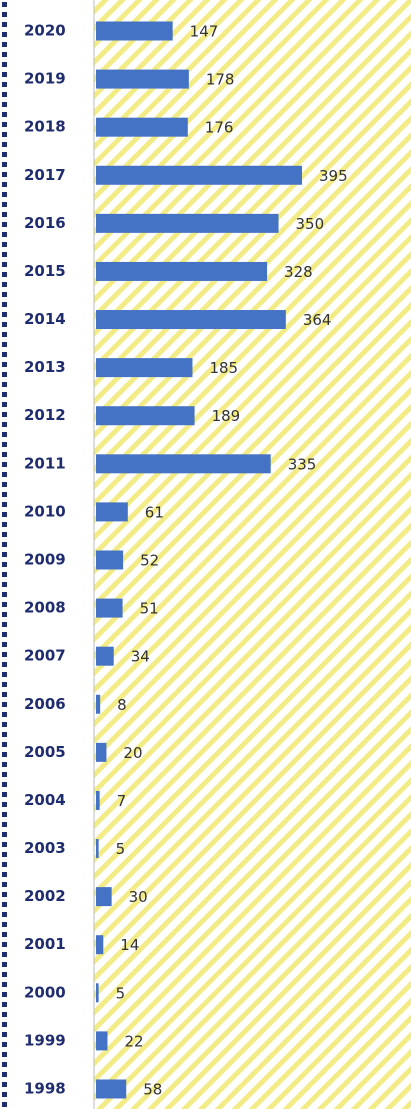 This screenshot has height=1109, width=411. Describe the element at coordinates (122, 801) in the screenshot. I see `value-label: 7` at that location.